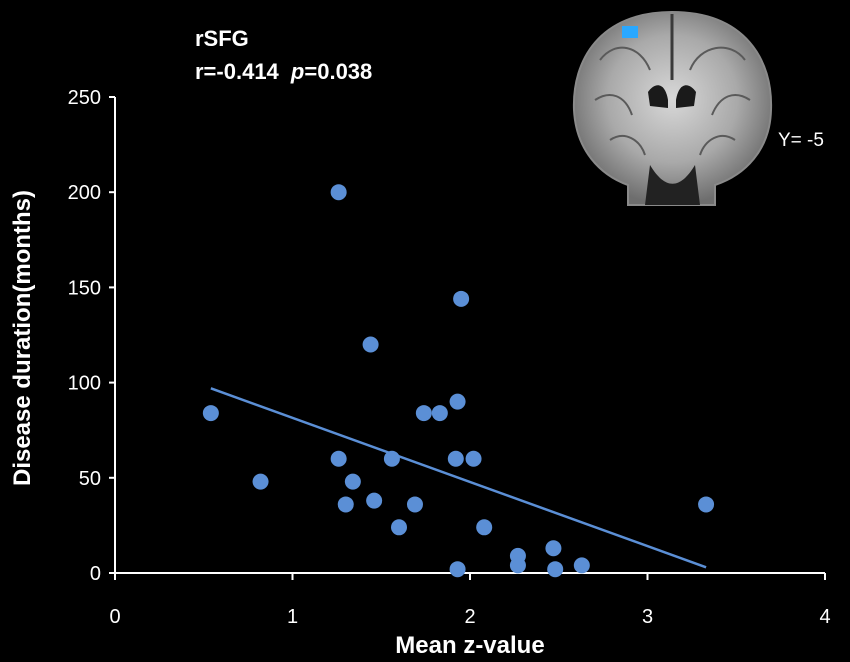 This screenshot has width=850, height=662. I want to click on y-axis-title: Disease duration(months), so click(22, 338).